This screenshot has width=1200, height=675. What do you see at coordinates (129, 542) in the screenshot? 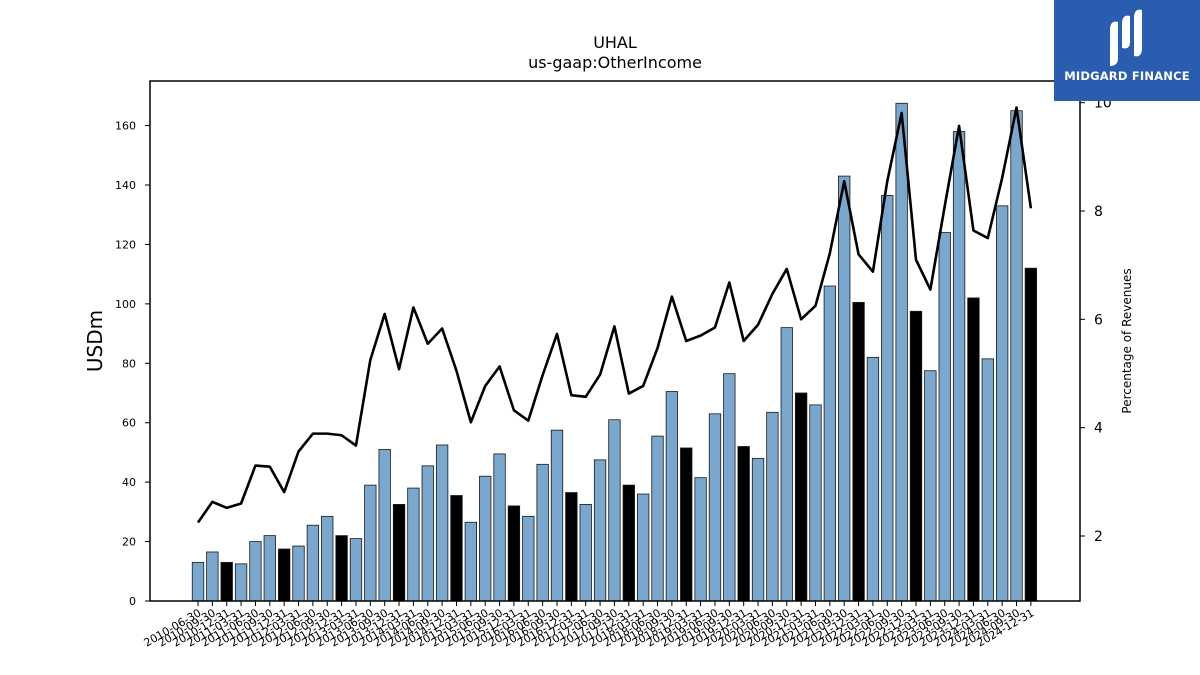
I see `y-tick-label: 20` at bounding box center [129, 542].